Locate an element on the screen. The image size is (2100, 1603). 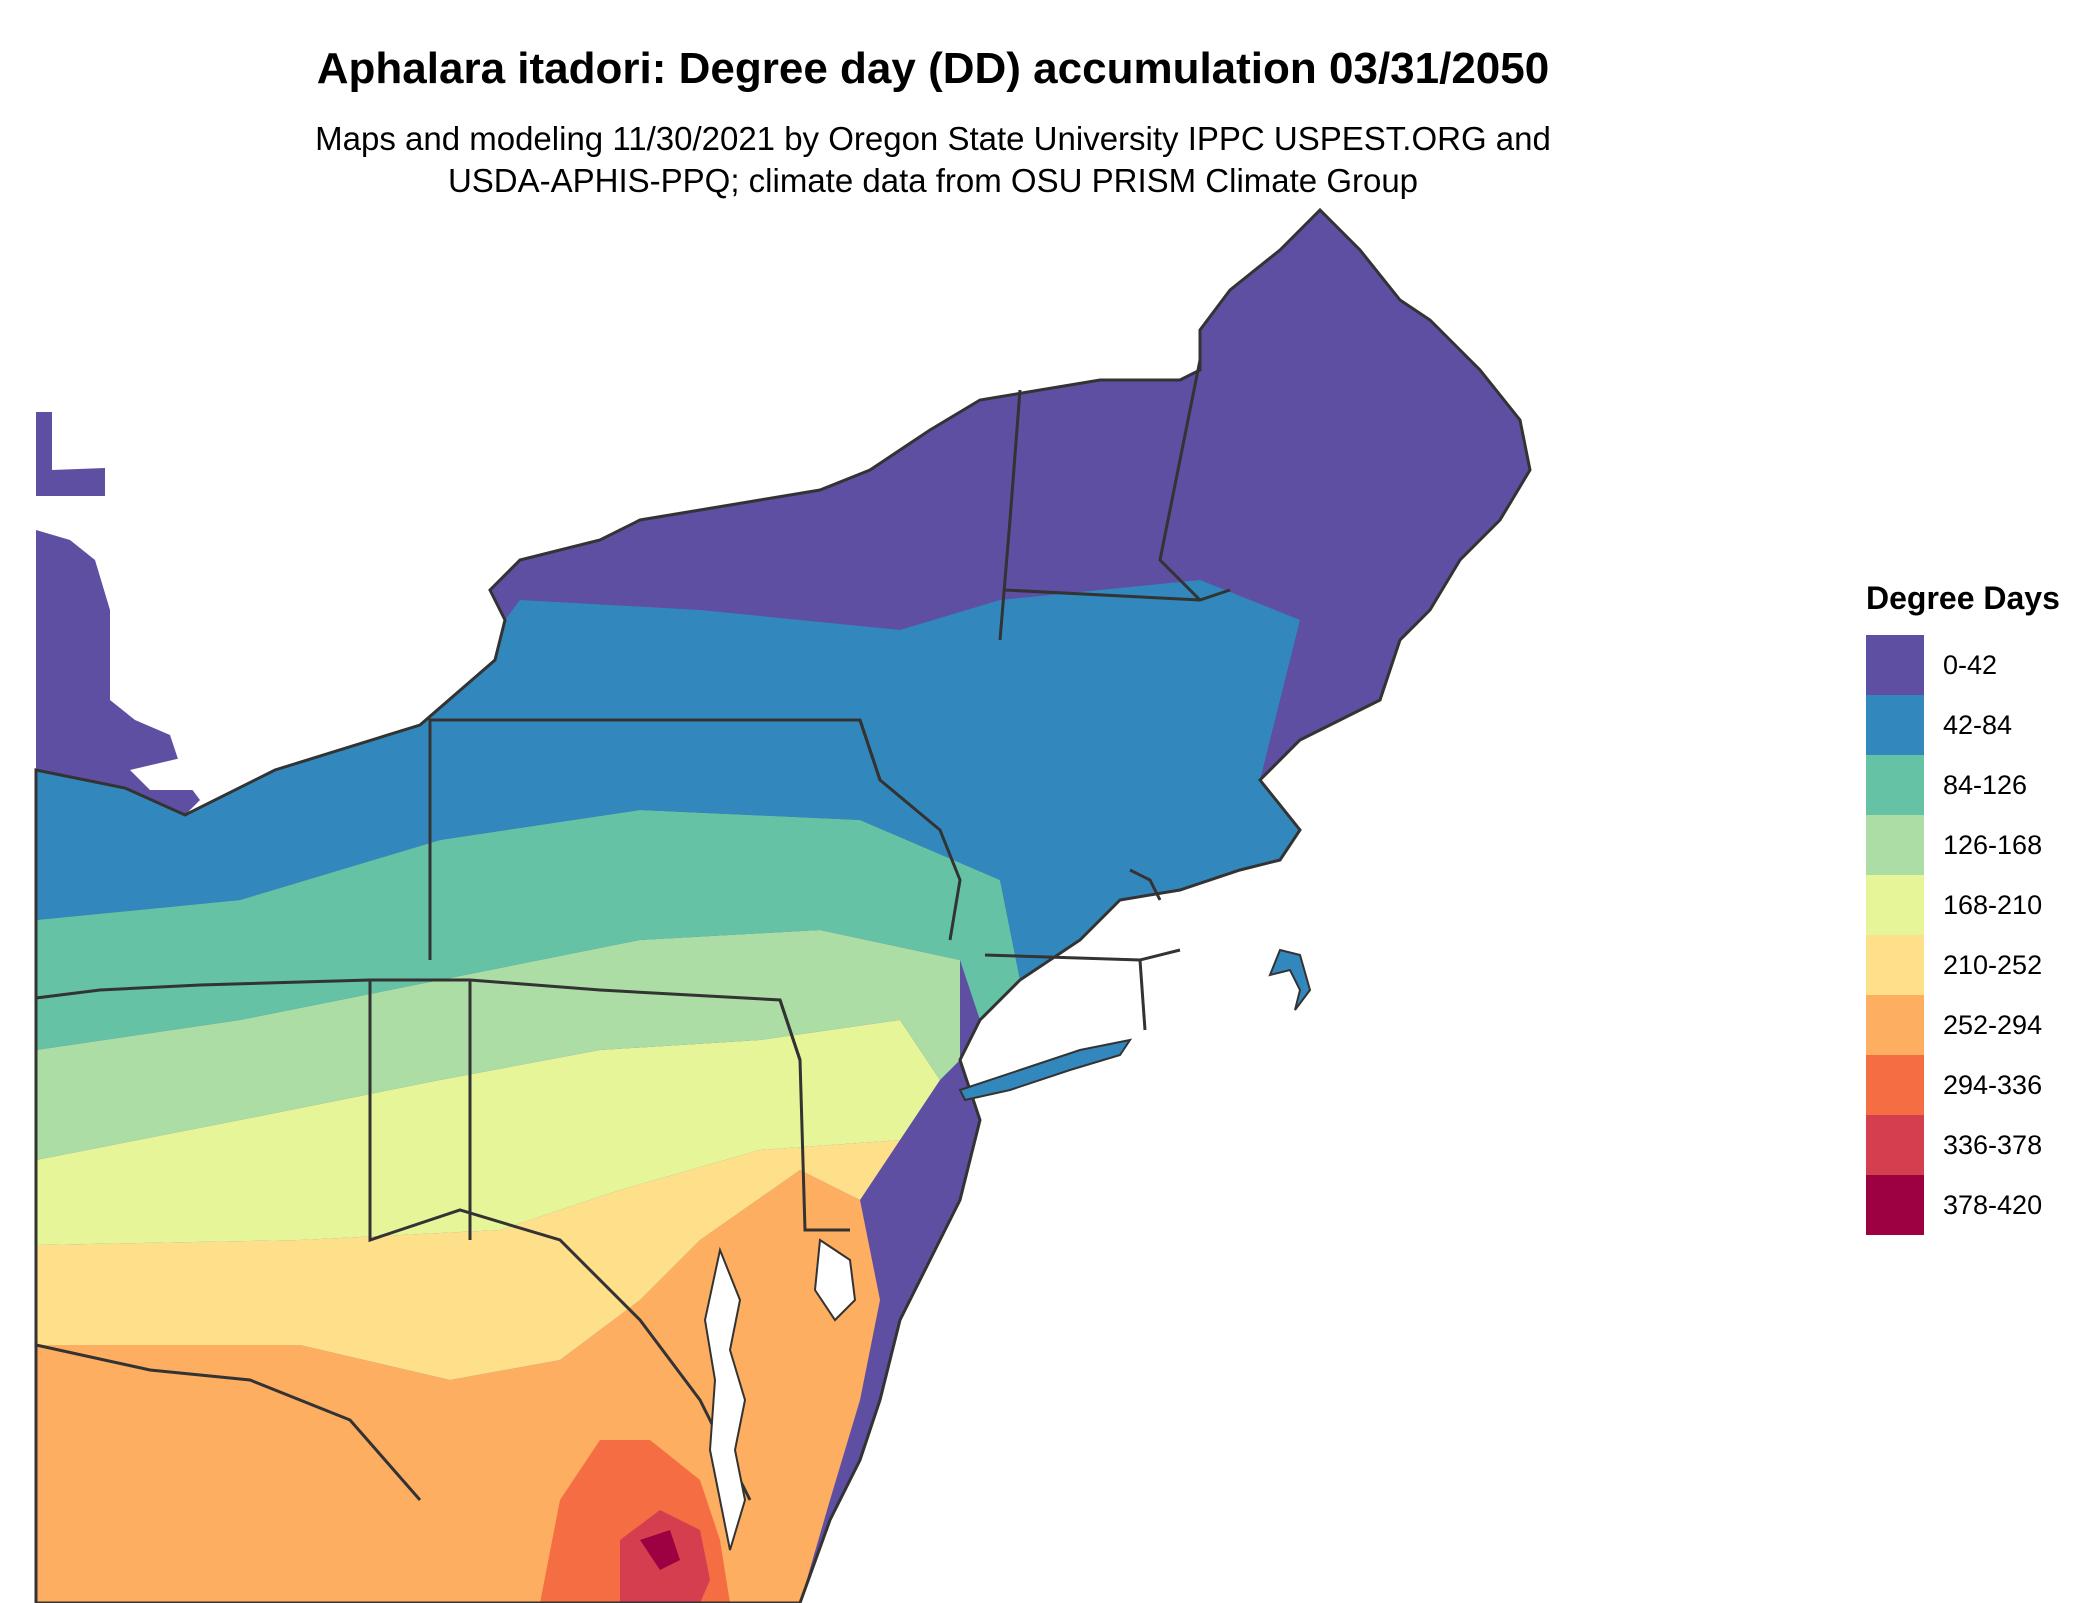
legend-item: 378-420 is located at coordinates (1976, 1205).